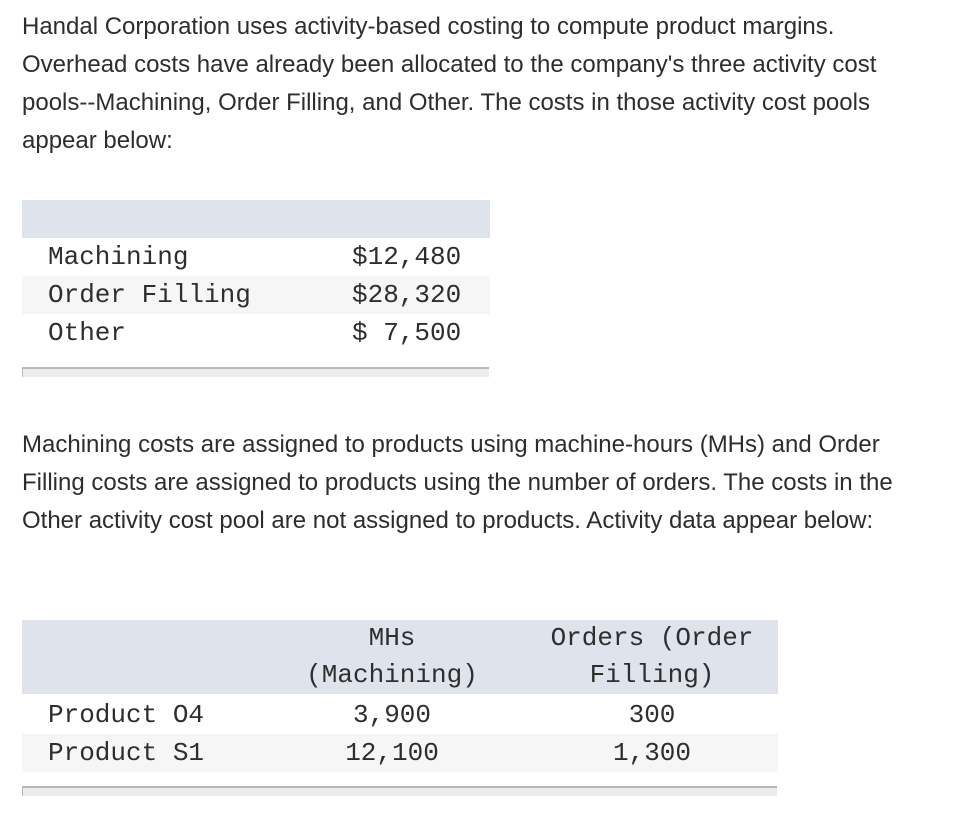 The image size is (954, 836). I want to click on row-value: $28,320, so click(407, 295).